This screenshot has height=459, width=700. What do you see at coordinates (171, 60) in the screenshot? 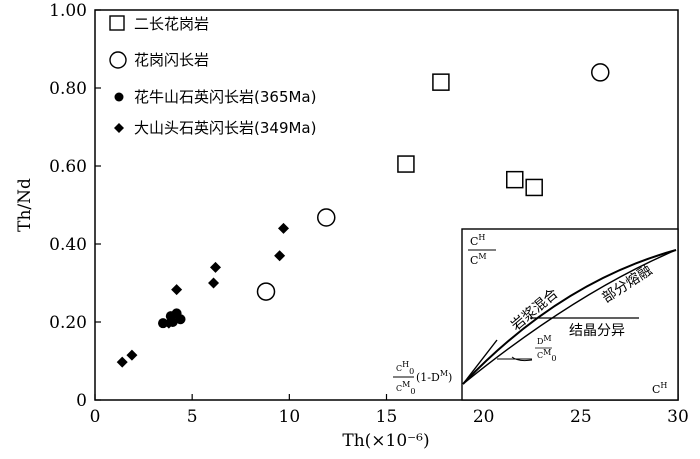
I see `legend-label-granodiorite: 花岗闪长岩` at bounding box center [171, 60].